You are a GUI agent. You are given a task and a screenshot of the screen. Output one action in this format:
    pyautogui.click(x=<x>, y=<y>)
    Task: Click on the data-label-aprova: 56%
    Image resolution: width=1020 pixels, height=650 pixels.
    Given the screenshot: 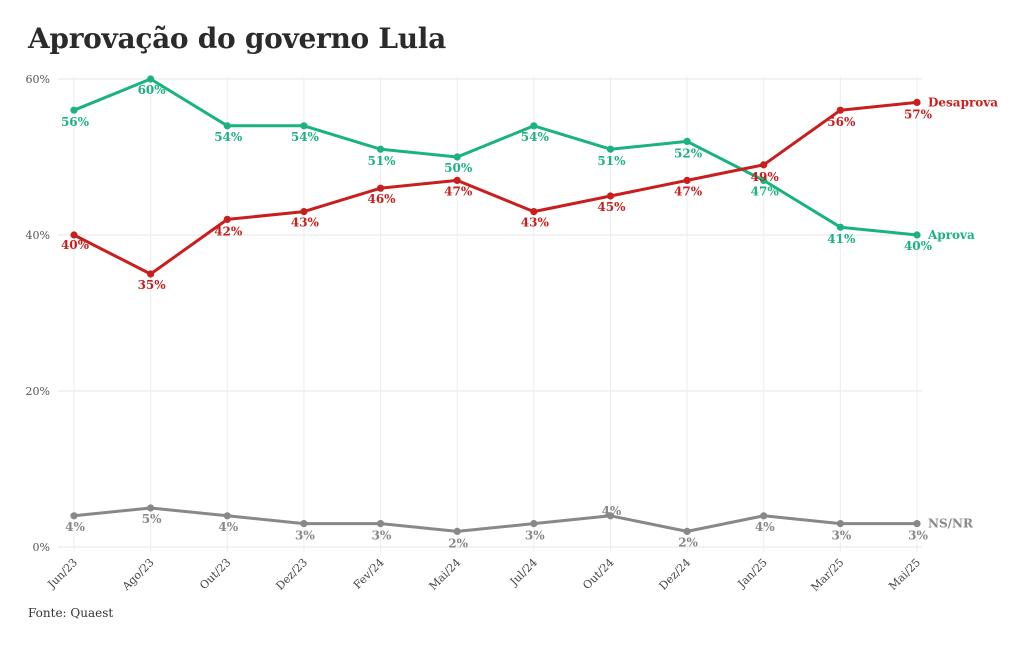 What is the action you would take?
    pyautogui.click(x=75, y=122)
    